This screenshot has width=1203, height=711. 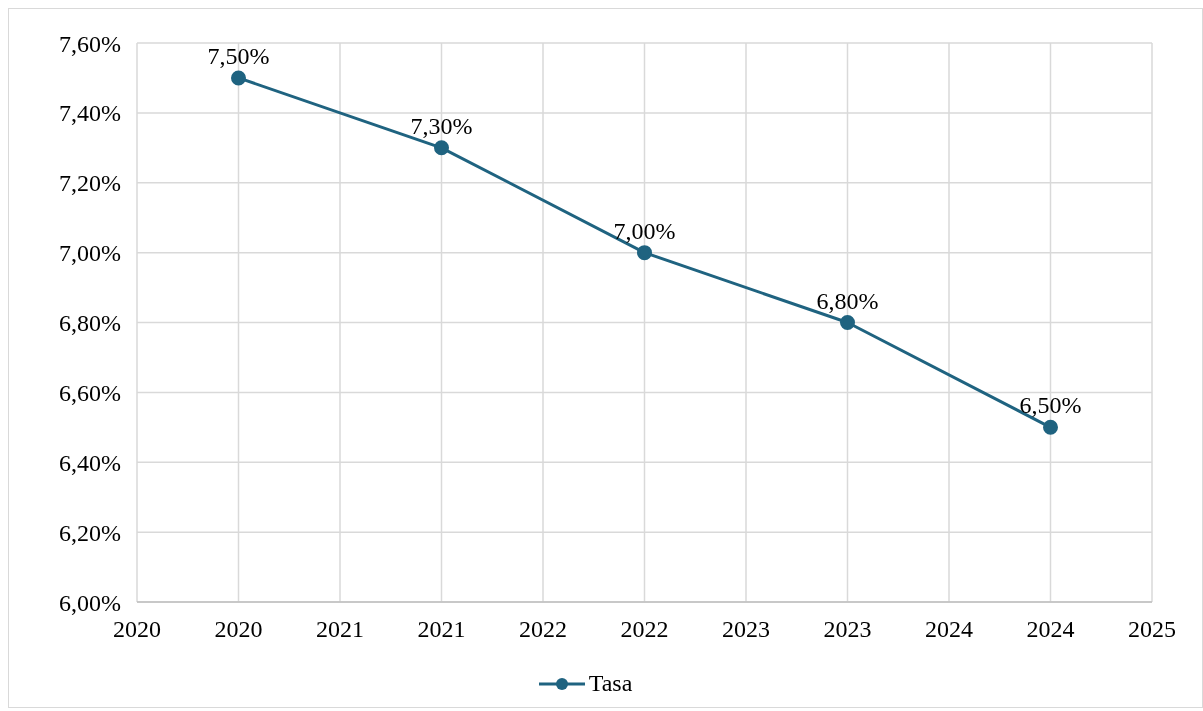 What do you see at coordinates (644, 230) in the screenshot?
I see `data-label: 7,00%` at bounding box center [644, 230].